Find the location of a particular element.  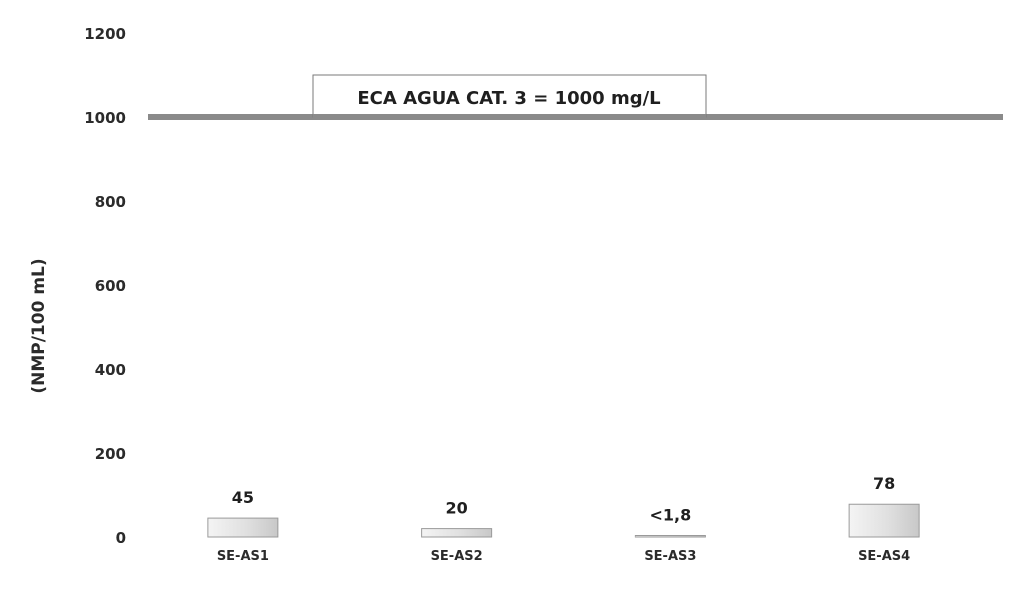

y-tick-label: 200 is located at coordinates (110, 454).